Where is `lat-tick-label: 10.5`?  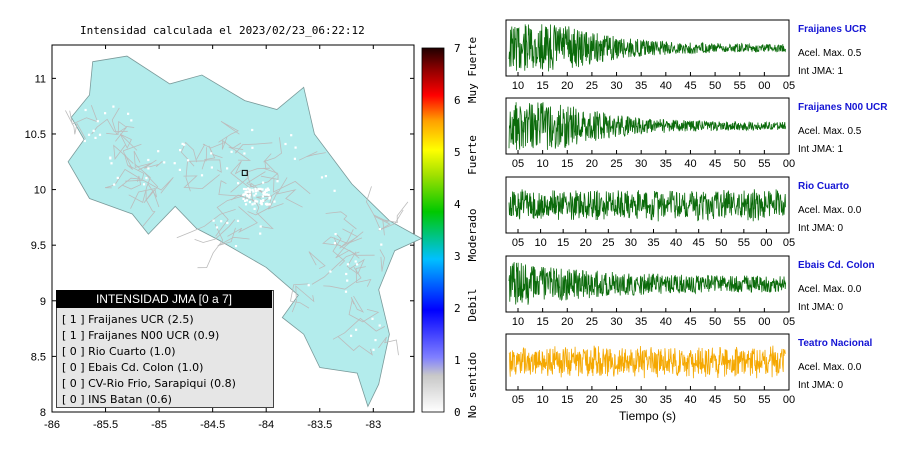
lat-tick-label: 10.5 is located at coordinates (35, 135).